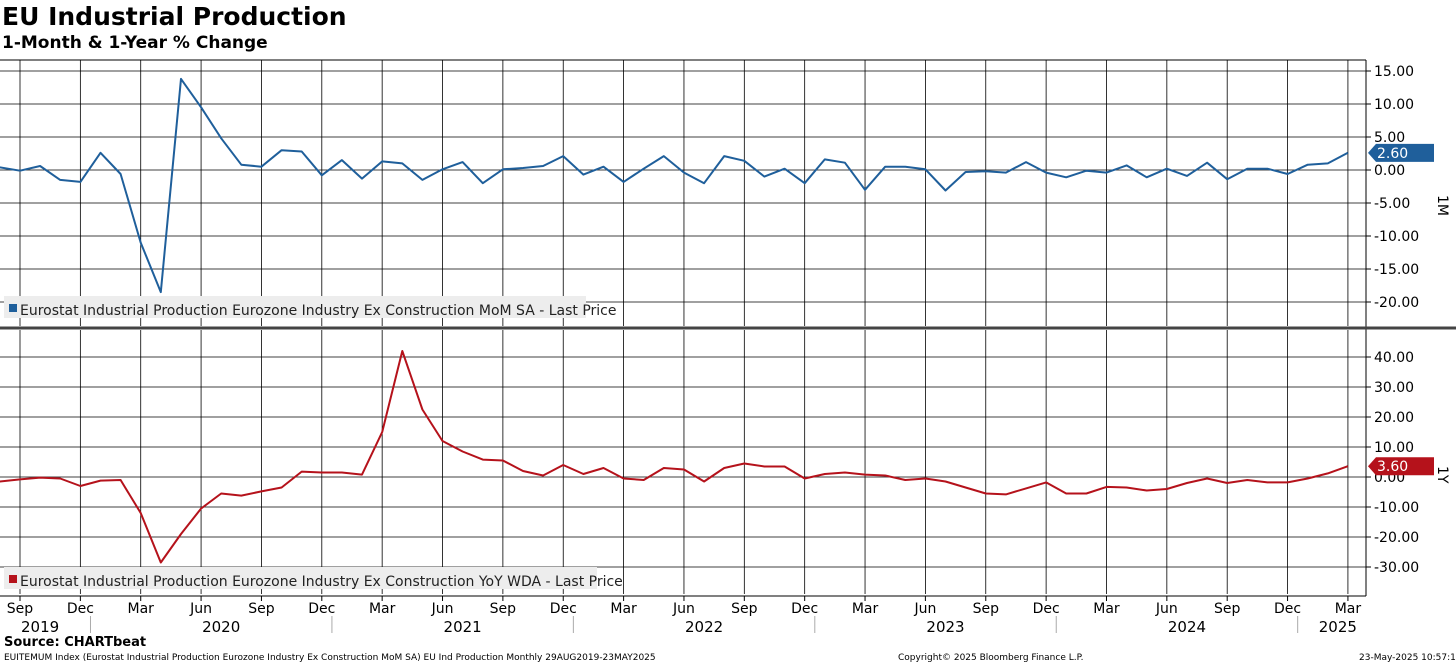  Describe the element at coordinates (221, 627) in the screenshot. I see `x-year-label: 2020` at that location.